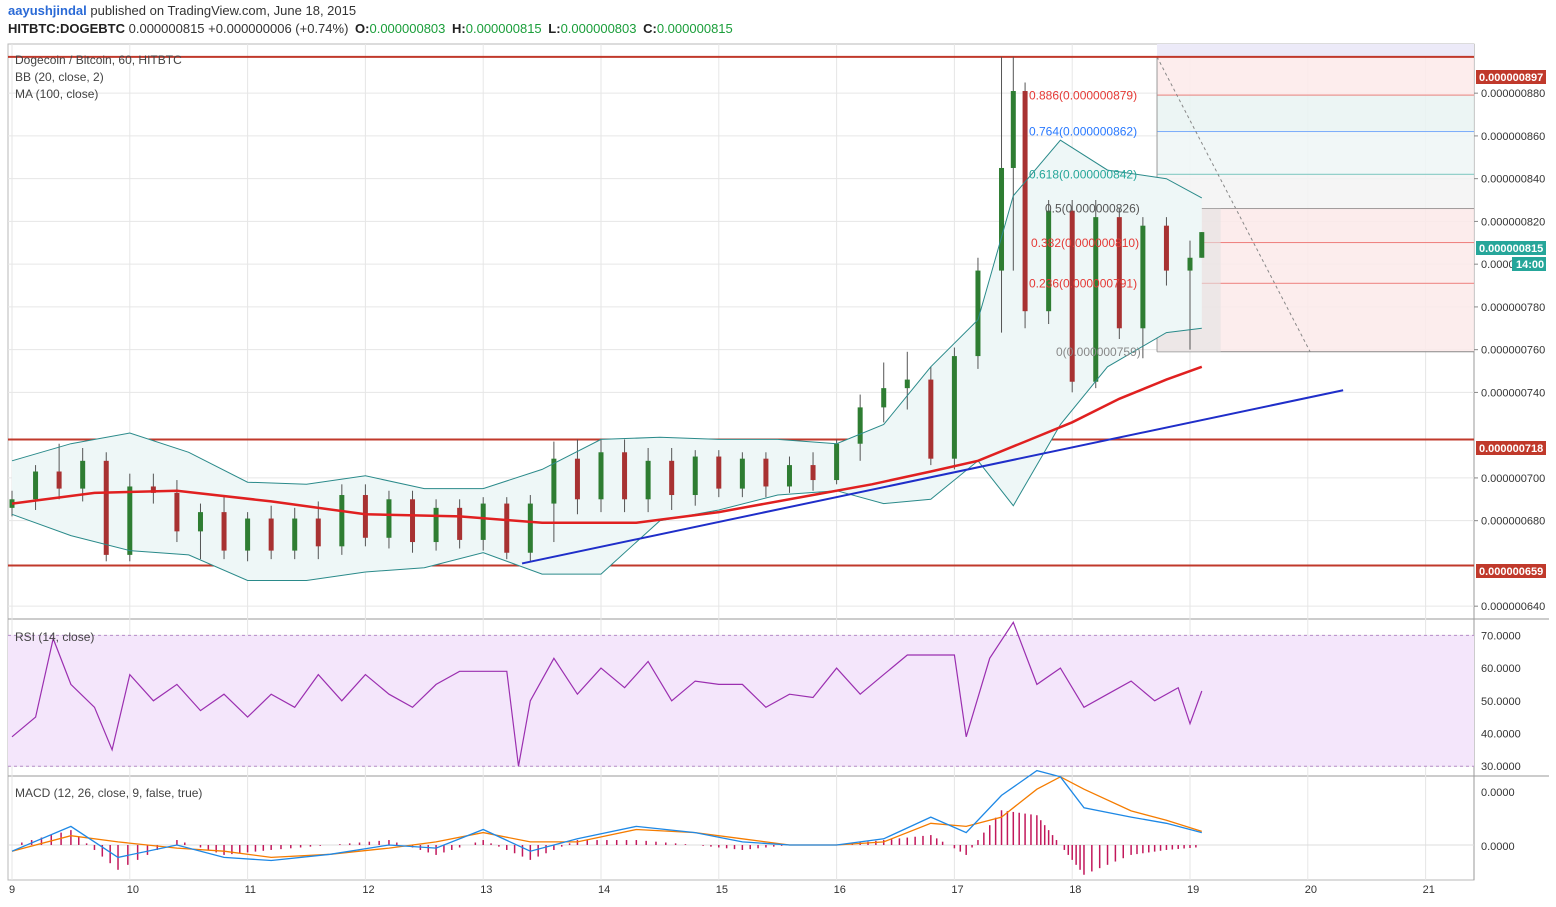 Image resolution: width=1556 pixels, height=907 pixels. I want to click on badge-level-897: 0.000000897, so click(1511, 77).